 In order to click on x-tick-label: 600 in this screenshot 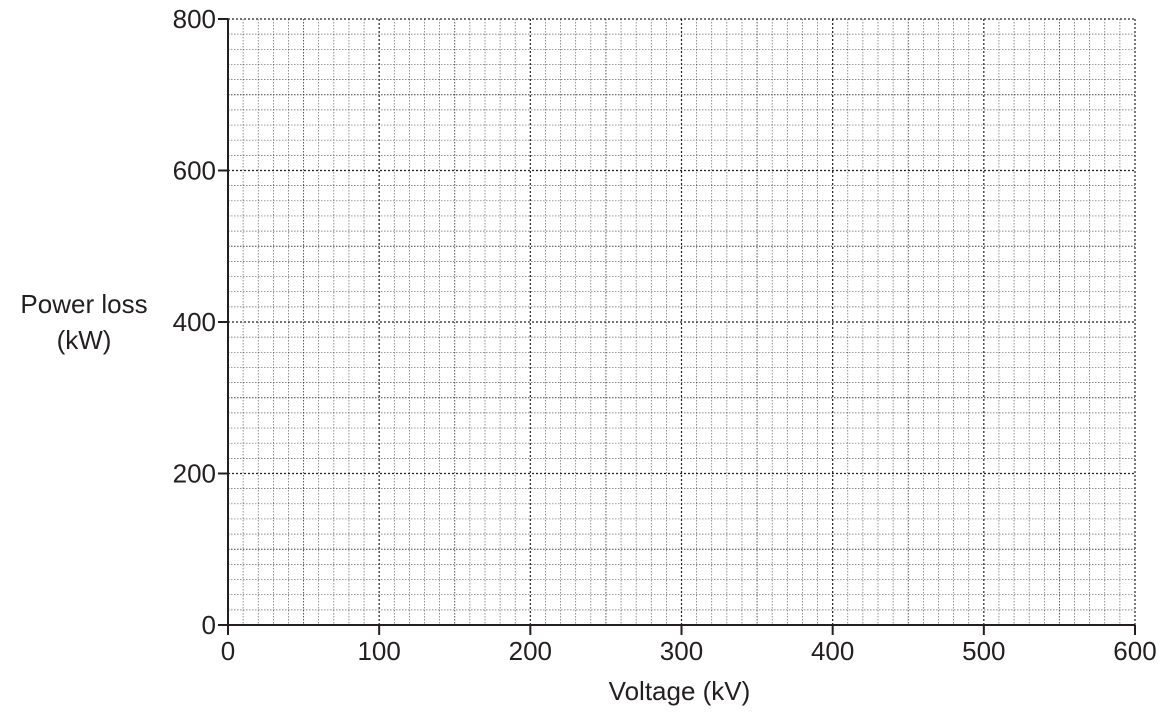, I will do `click(1134, 651)`.